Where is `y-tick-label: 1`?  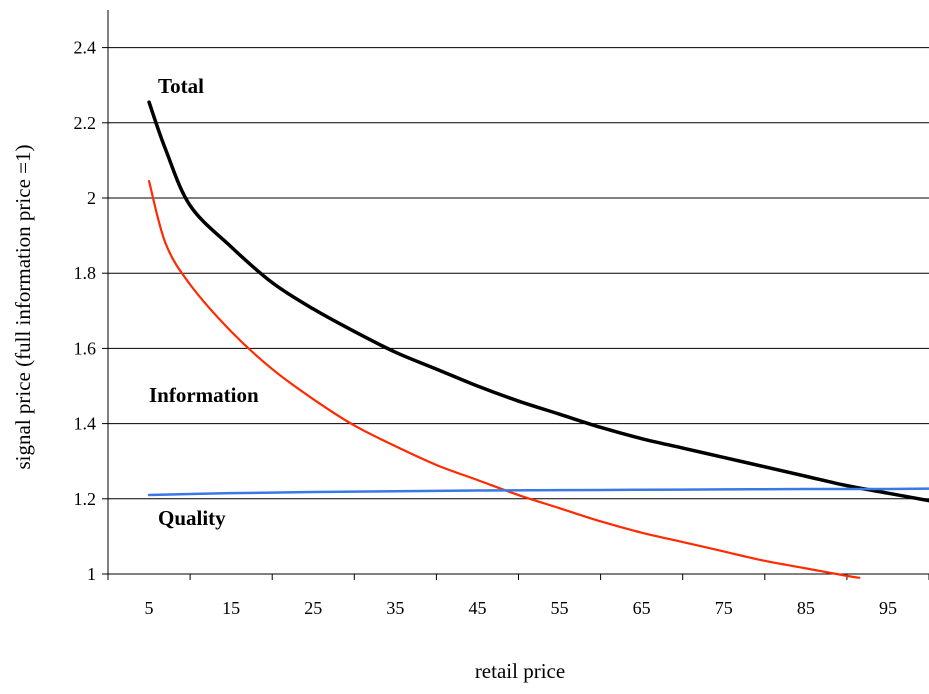 y-tick-label: 1 is located at coordinates (91, 574).